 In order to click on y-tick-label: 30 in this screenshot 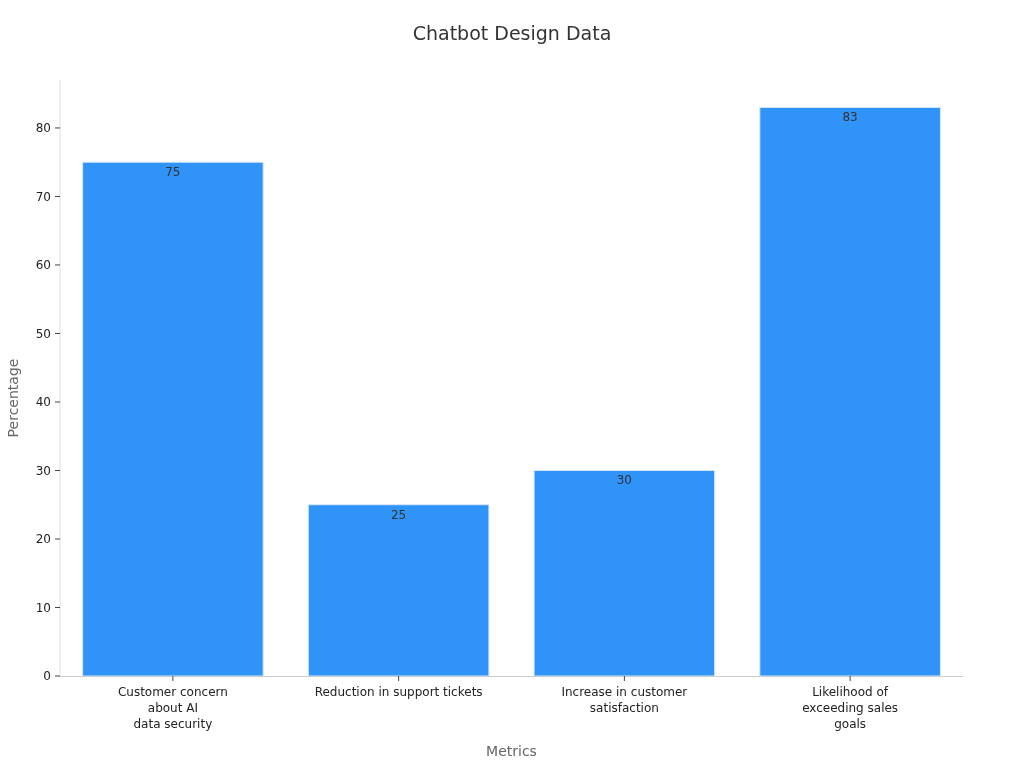, I will do `click(43, 470)`.